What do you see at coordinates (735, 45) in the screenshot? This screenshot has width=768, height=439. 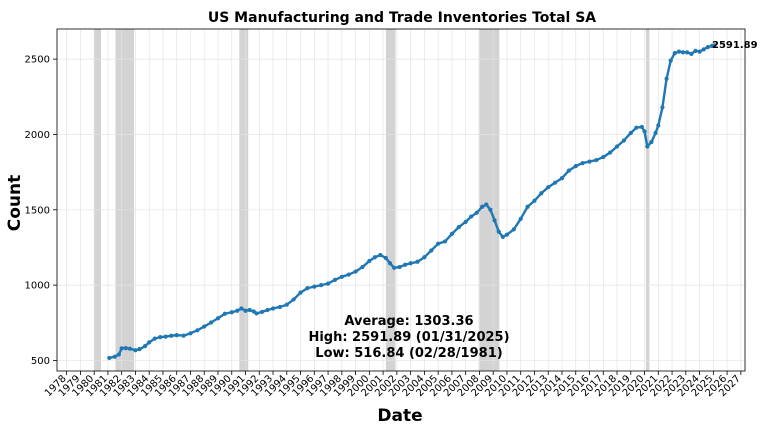 I see `last-value-label: 2591.89` at bounding box center [735, 45].